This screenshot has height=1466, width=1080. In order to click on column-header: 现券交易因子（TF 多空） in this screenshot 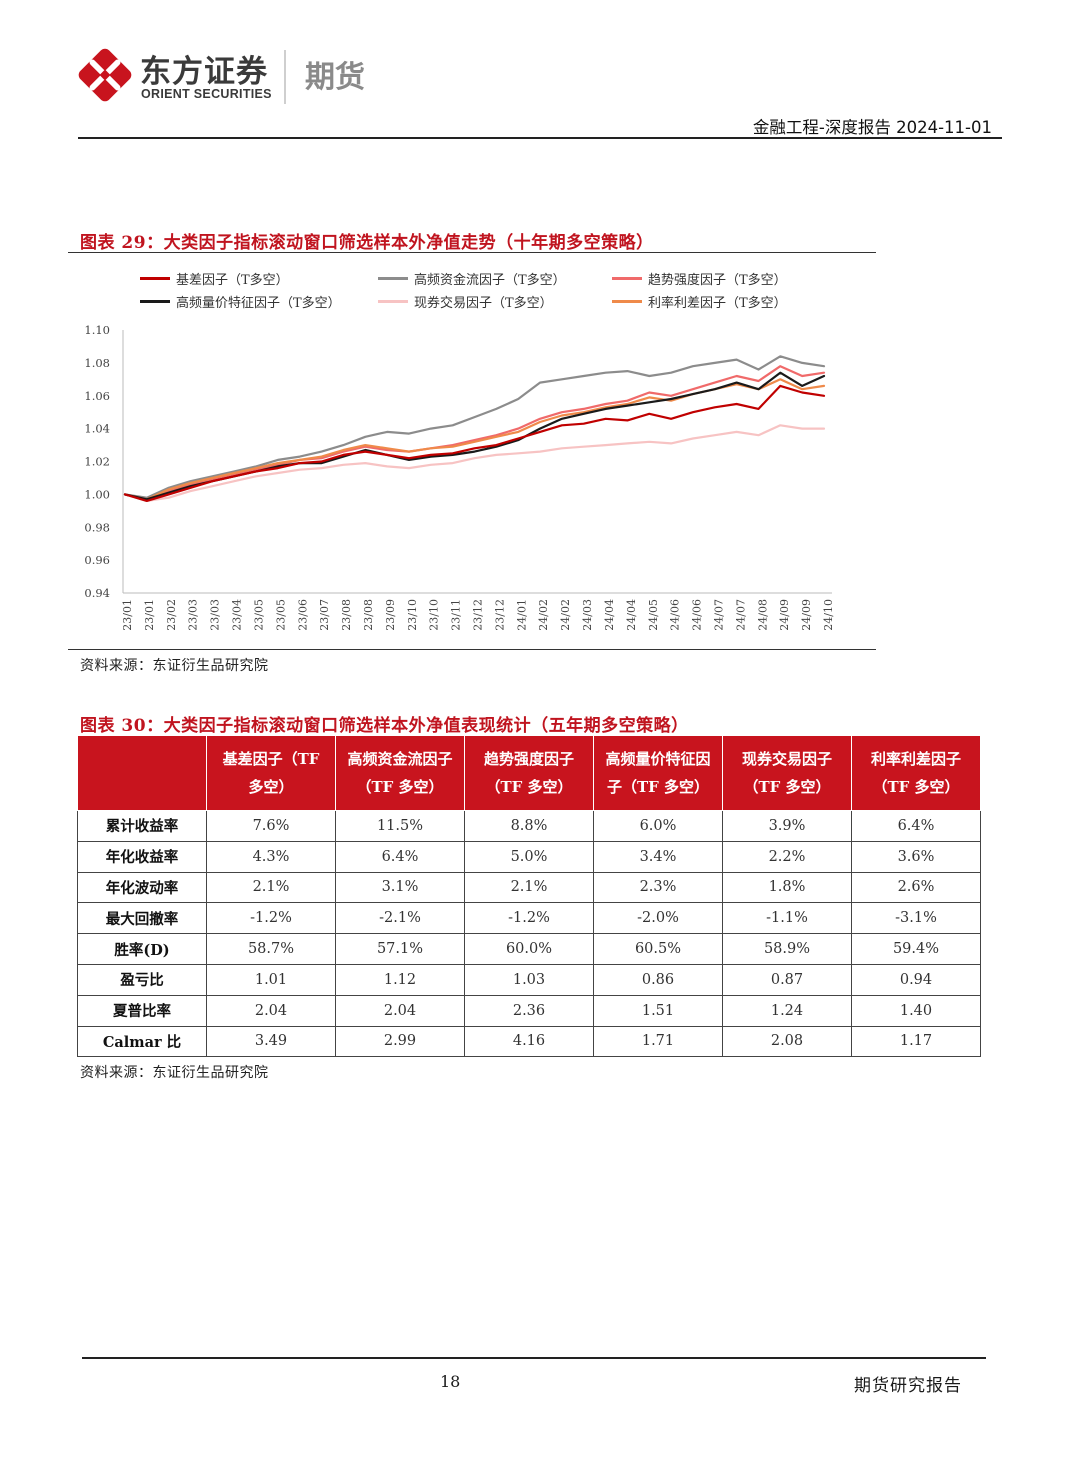, I will do `click(787, 773)`.